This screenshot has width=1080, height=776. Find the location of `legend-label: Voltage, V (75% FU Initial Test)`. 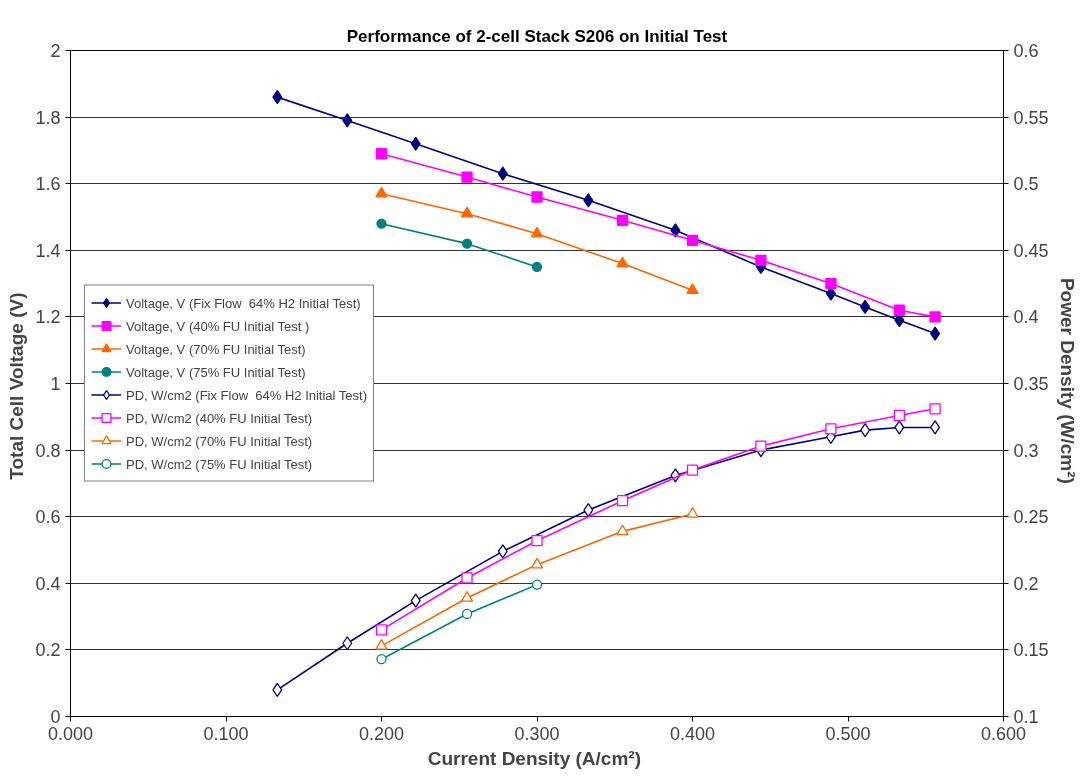

legend-label: Voltage, V (75% FU Initial Test) is located at coordinates (216, 372).